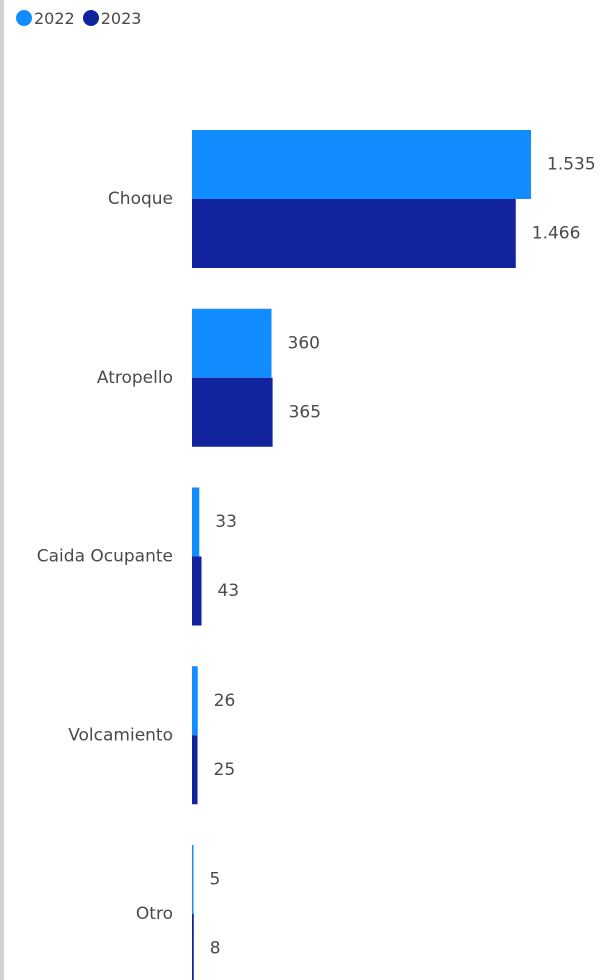 This screenshot has width=599, height=980. Describe the element at coordinates (228, 591) in the screenshot. I see `data-label-2023: 43` at that location.